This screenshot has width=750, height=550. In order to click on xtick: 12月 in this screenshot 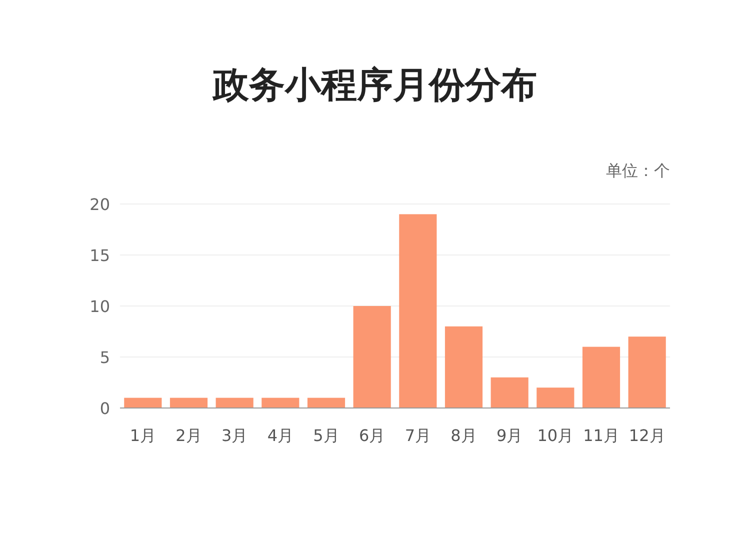, I will do `click(647, 435)`.